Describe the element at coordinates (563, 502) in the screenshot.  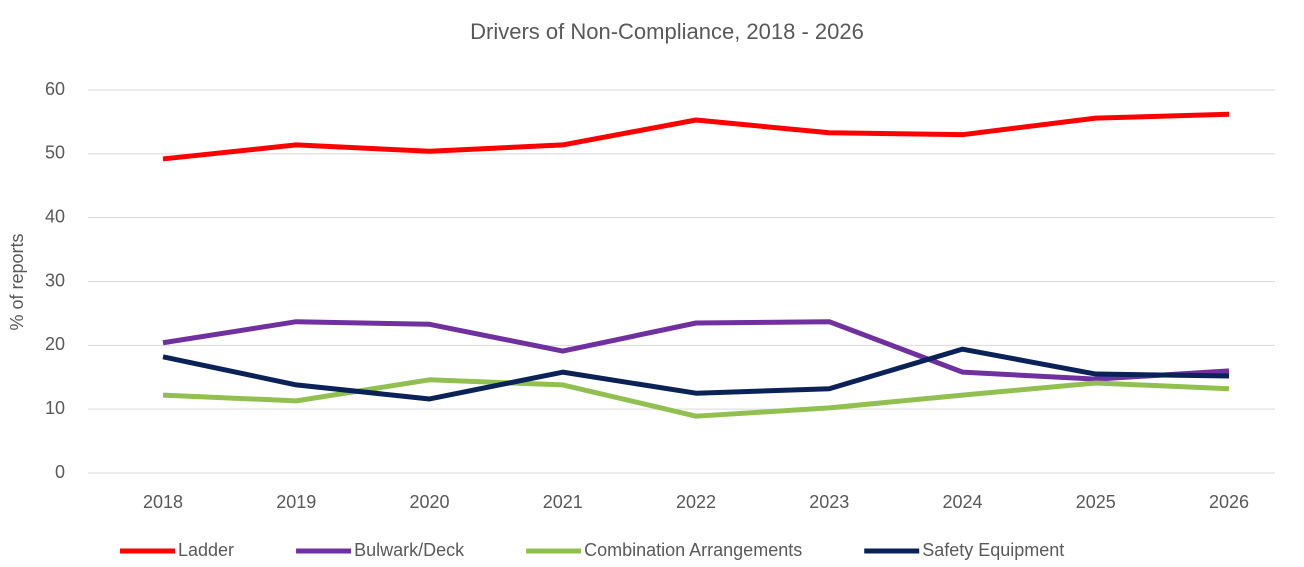
I see `x-tick-label: 2021` at that location.